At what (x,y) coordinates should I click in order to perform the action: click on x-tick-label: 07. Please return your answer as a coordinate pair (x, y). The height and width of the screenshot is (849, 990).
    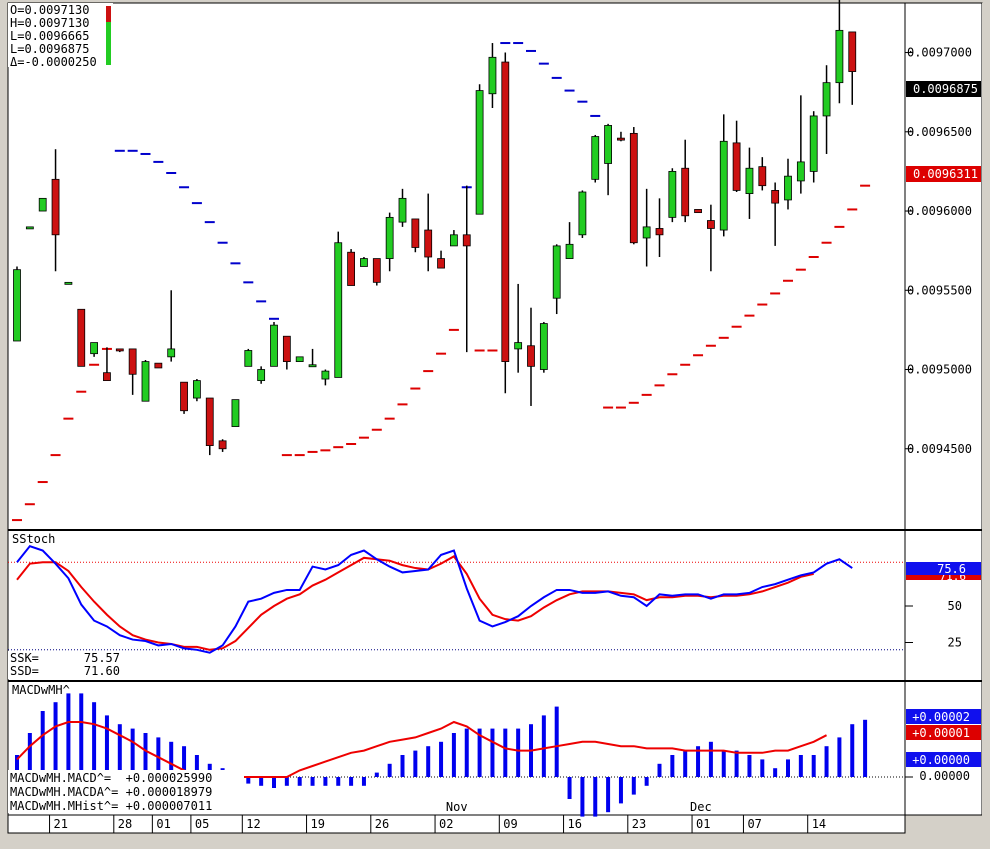
    Looking at the image, I should click on (754, 824).